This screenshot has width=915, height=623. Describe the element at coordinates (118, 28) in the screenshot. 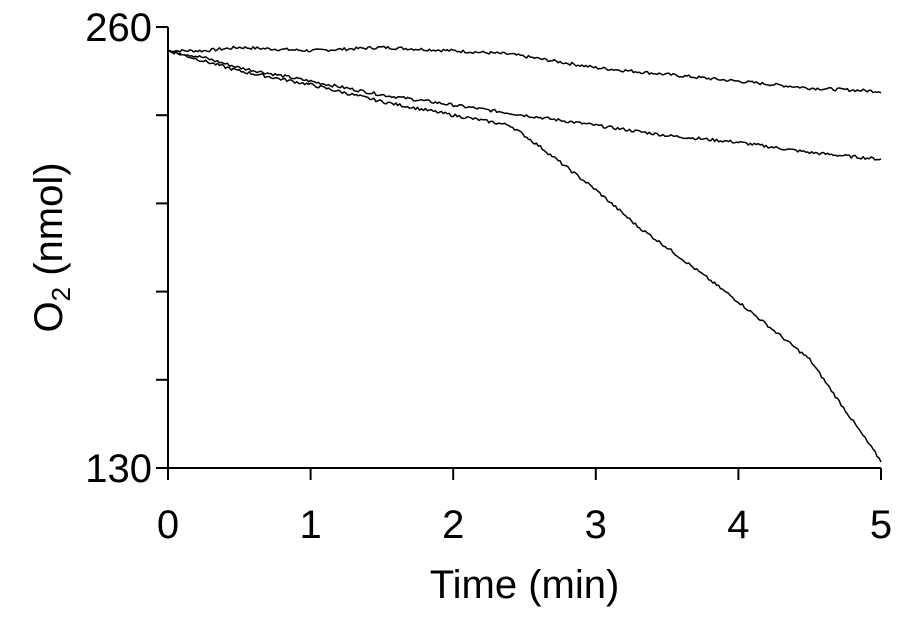

I see `y-tick-label: 260` at that location.